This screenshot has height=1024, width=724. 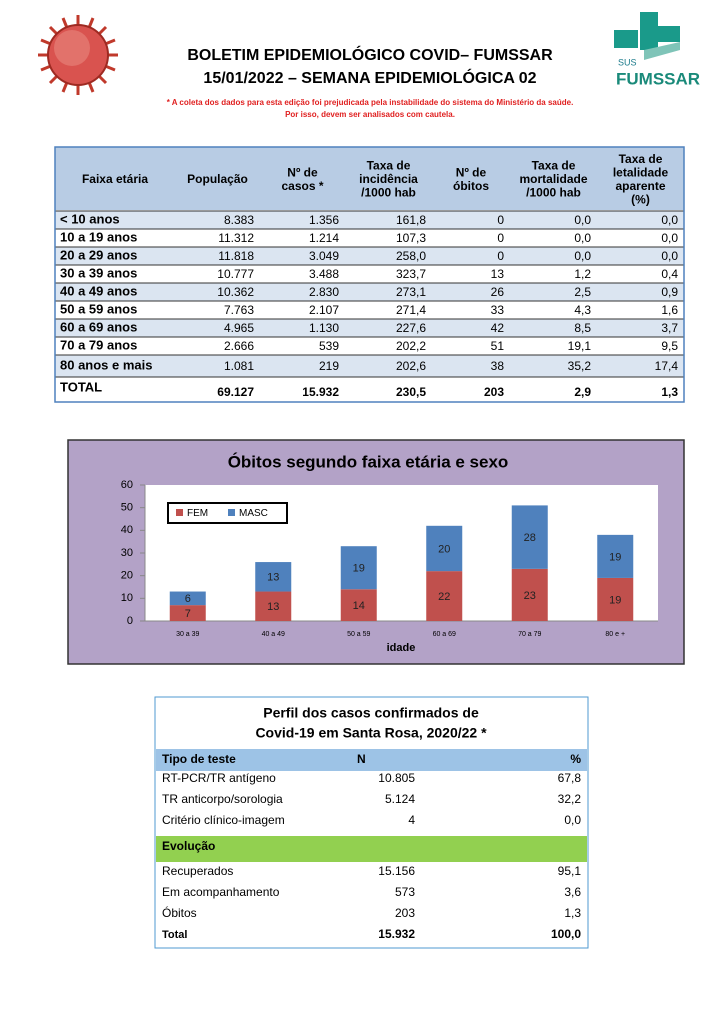 What do you see at coordinates (582, 392) in the screenshot?
I see `total-cell: 2,9` at bounding box center [582, 392].